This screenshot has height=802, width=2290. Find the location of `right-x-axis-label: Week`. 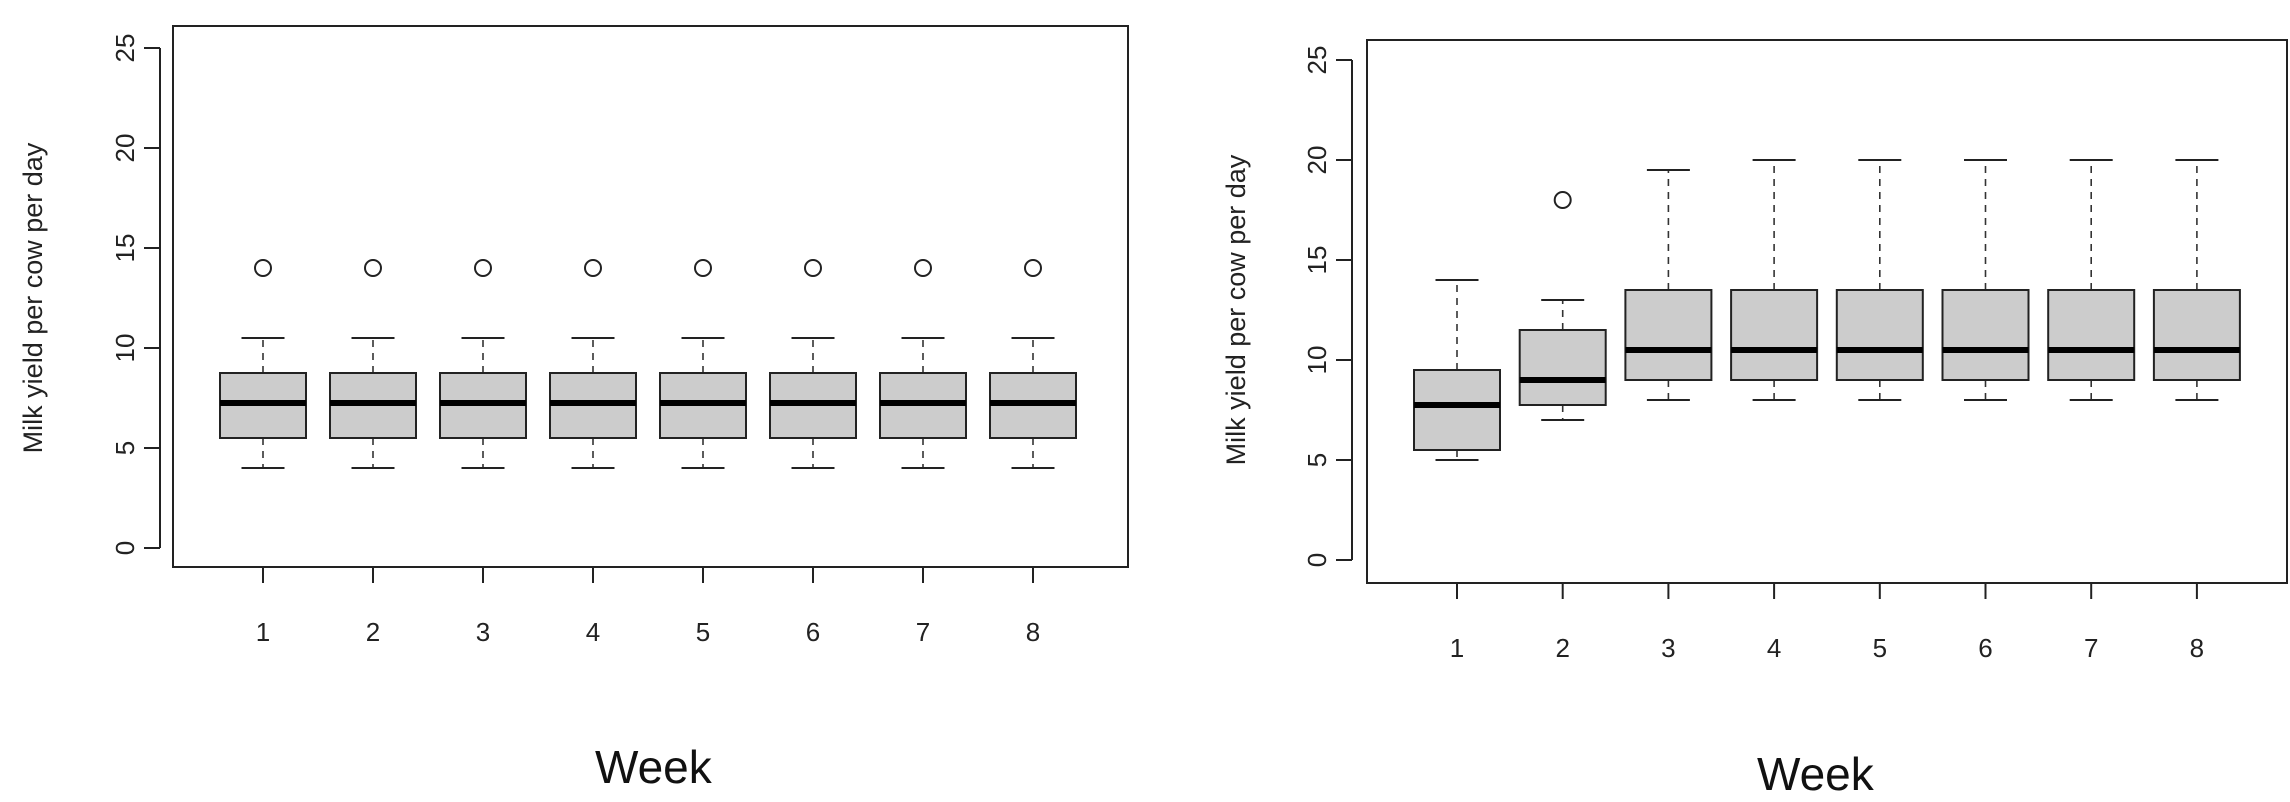

right-x-axis-label: Week is located at coordinates (1815, 774).